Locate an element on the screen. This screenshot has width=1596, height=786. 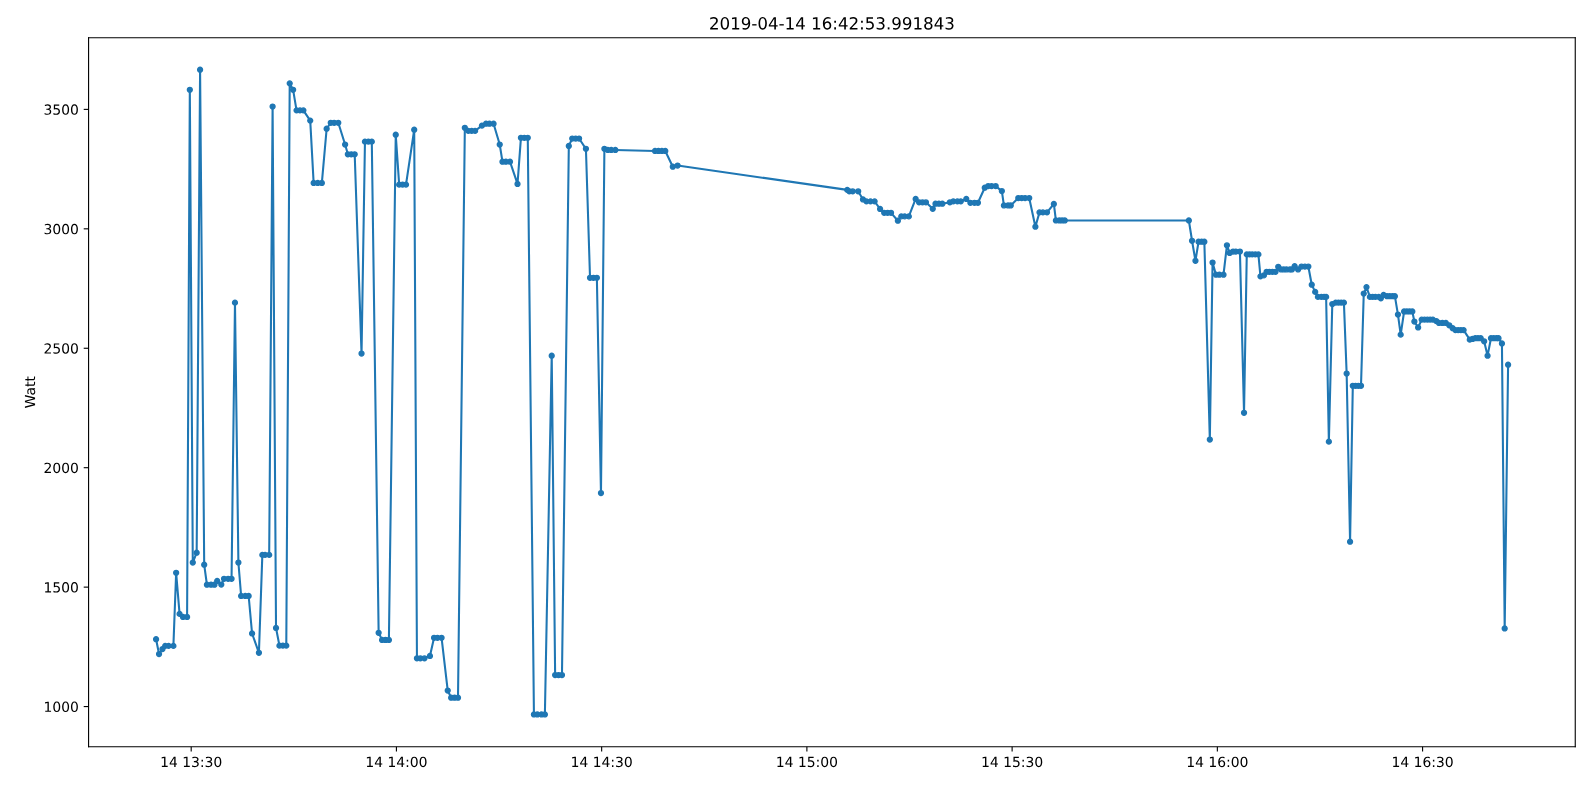
x-tick-label: 14 13:30 is located at coordinates (191, 762).